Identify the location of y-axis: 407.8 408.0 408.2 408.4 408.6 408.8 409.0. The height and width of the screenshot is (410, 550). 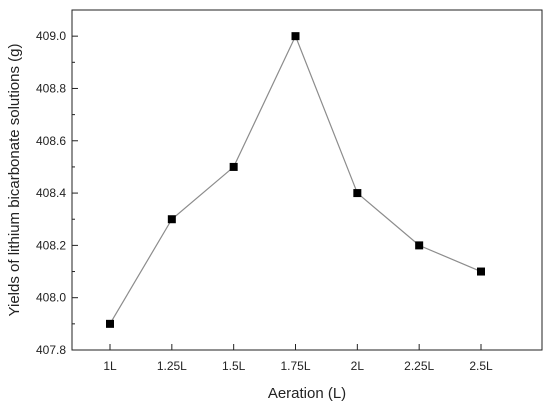
(57, 193).